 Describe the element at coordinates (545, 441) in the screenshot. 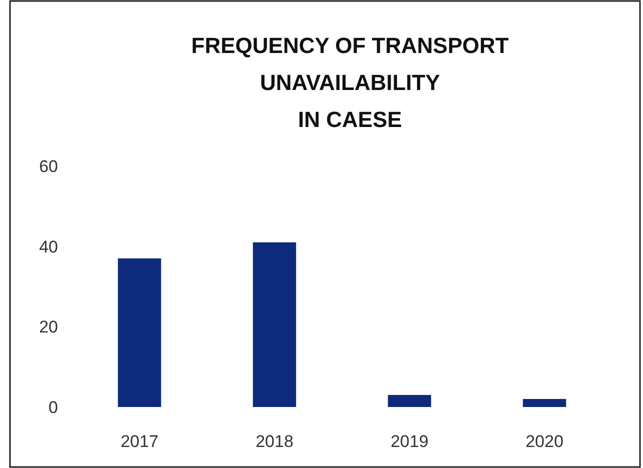

I see `x-tick-label: 2020` at that location.